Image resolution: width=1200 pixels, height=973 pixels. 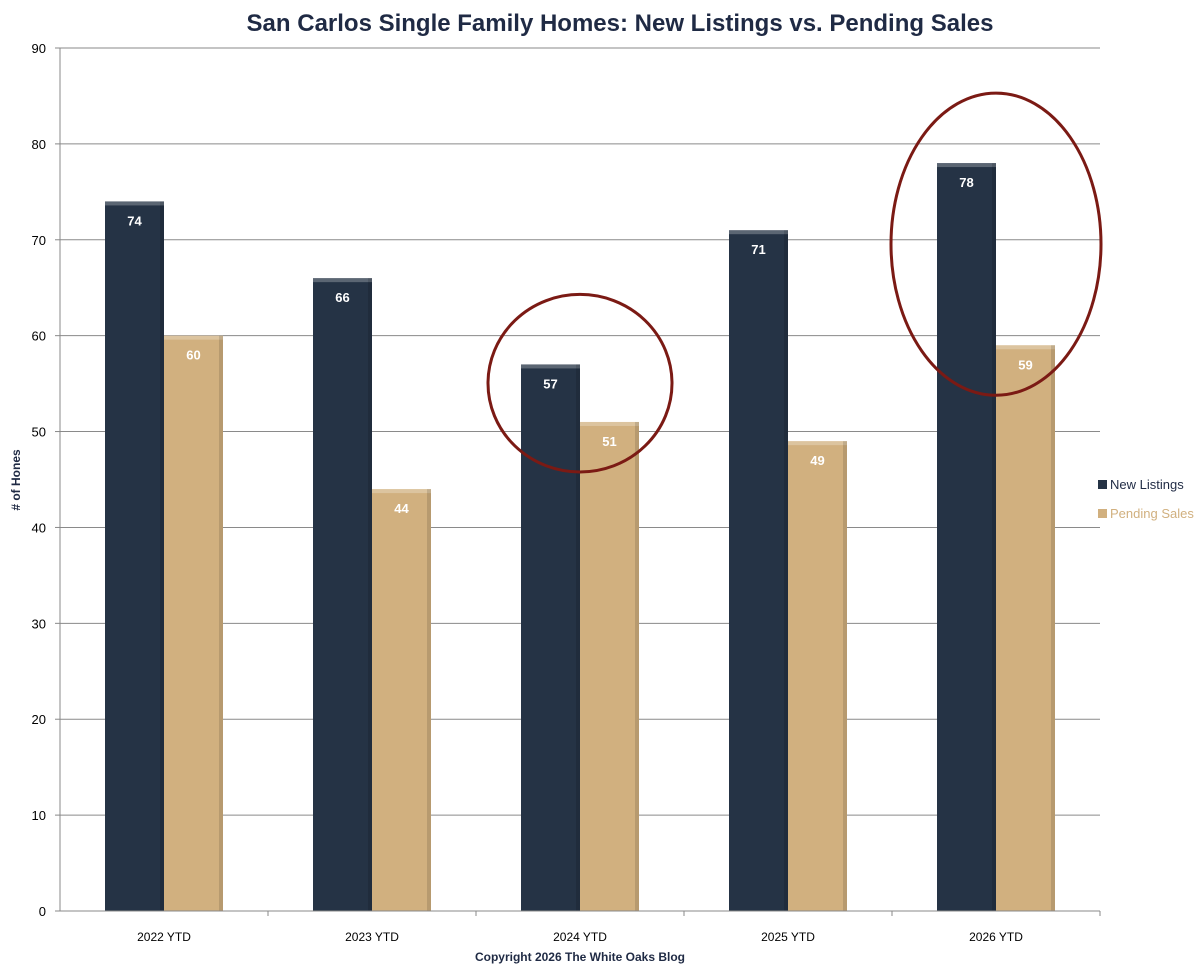 What do you see at coordinates (1147, 484) in the screenshot?
I see `legend-label-new-listings: New Listings` at bounding box center [1147, 484].